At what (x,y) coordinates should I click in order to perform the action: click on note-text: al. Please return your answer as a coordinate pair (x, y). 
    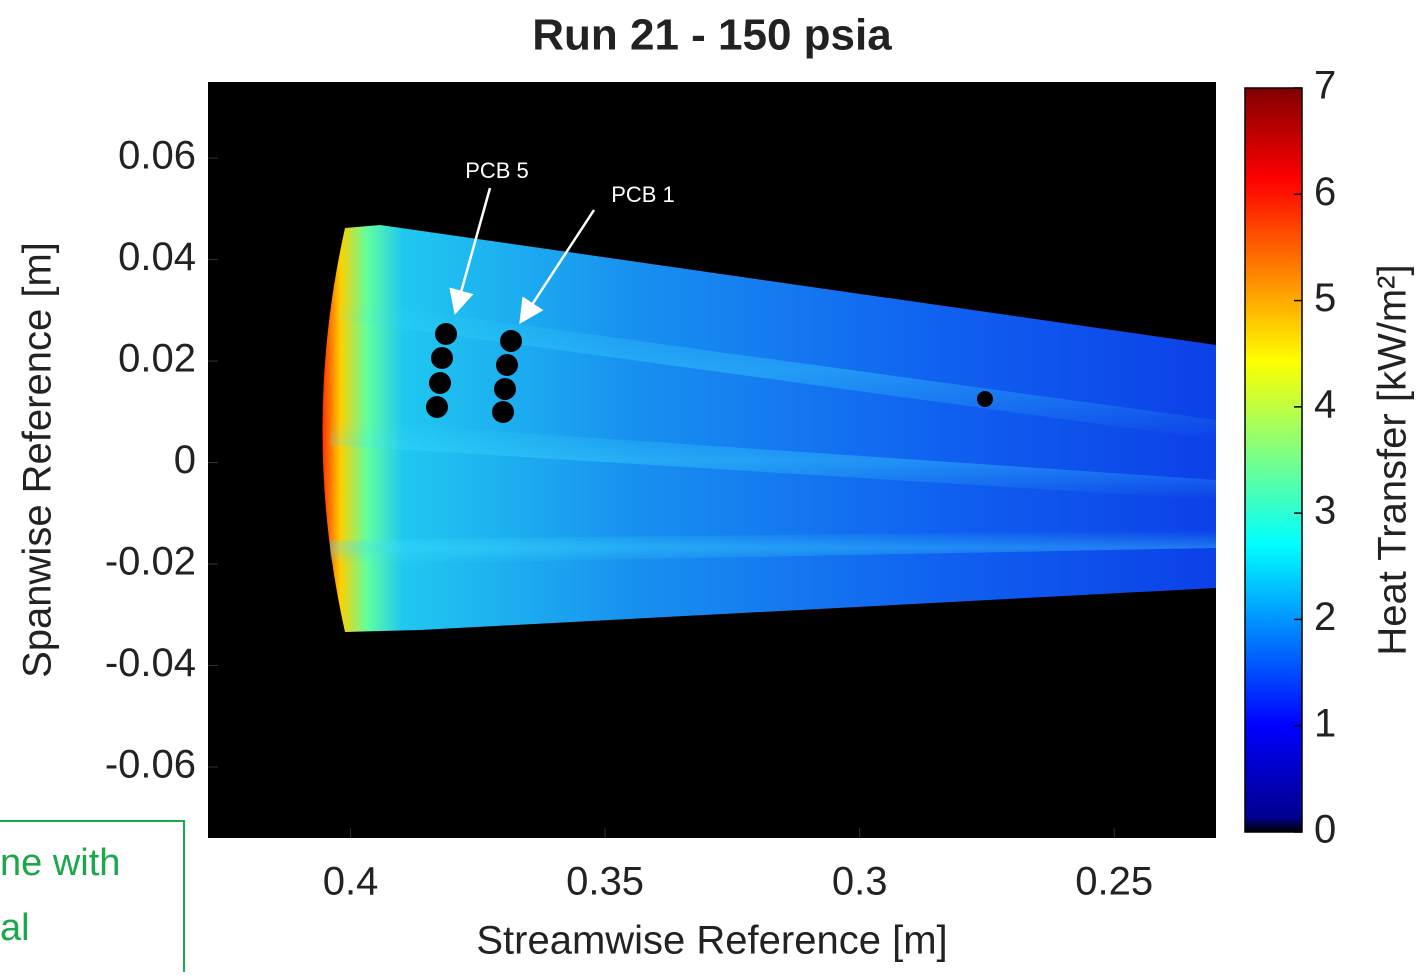
    Looking at the image, I should click on (15, 928).